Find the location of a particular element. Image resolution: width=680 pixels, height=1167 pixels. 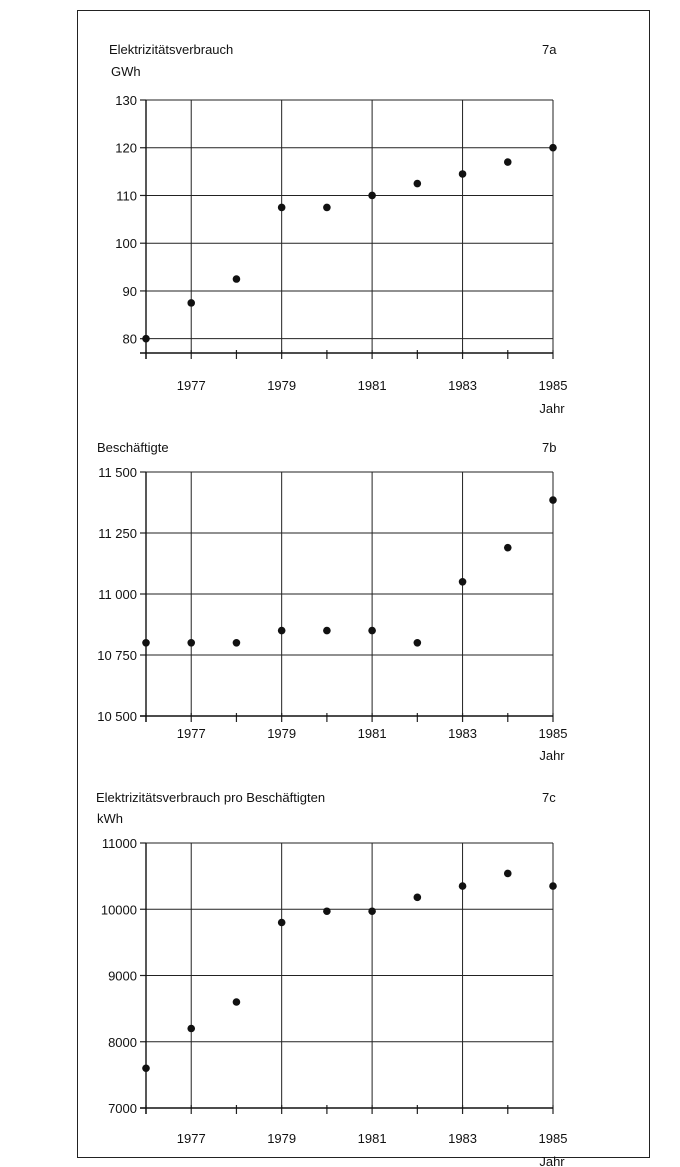

y-tick-label: 11000 is located at coordinates (119, 843).